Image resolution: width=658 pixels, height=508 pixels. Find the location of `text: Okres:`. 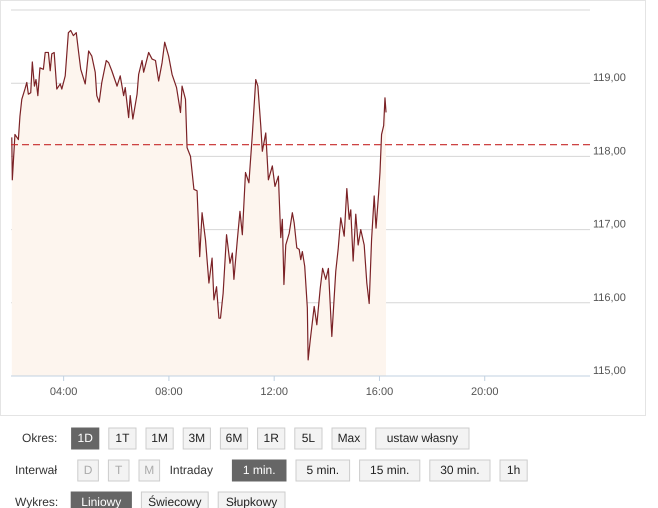

text: Okres: is located at coordinates (40, 438).